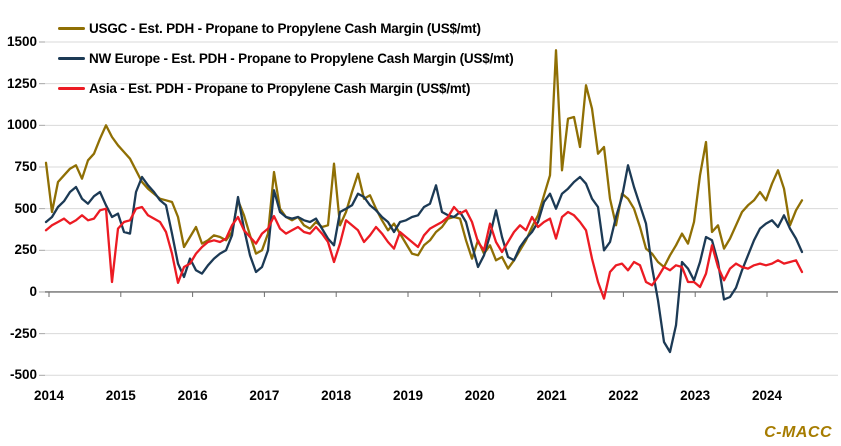 The height and width of the screenshot is (446, 841). What do you see at coordinates (23, 375) in the screenshot?
I see `y-axis-label: -500` at bounding box center [23, 375].